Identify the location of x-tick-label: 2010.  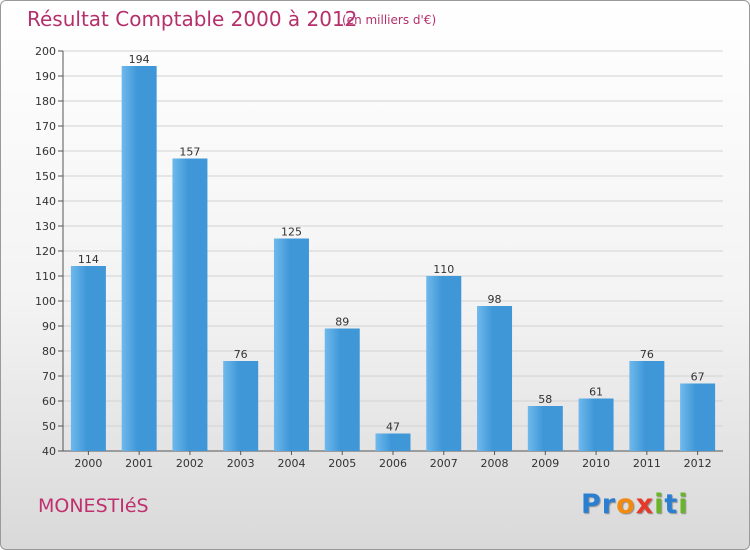
(596, 463).